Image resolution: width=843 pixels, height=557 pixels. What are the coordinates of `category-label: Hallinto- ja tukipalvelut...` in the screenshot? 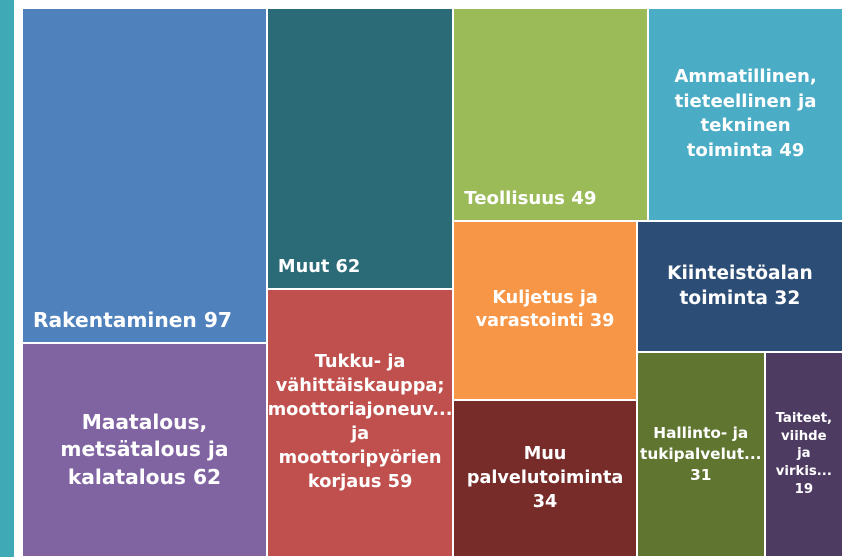 It's located at (701, 444).